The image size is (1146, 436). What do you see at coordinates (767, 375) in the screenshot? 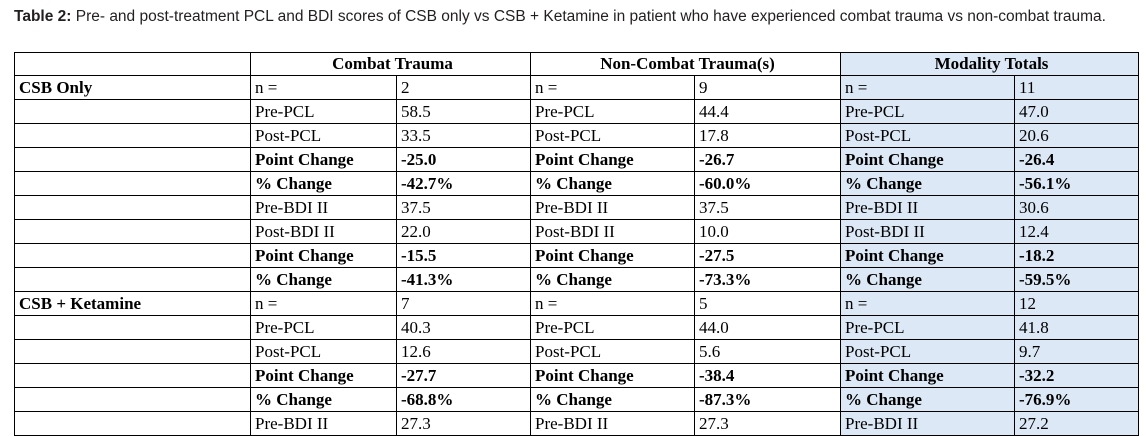
I see `value-noncombat: -38.4` at bounding box center [767, 375].